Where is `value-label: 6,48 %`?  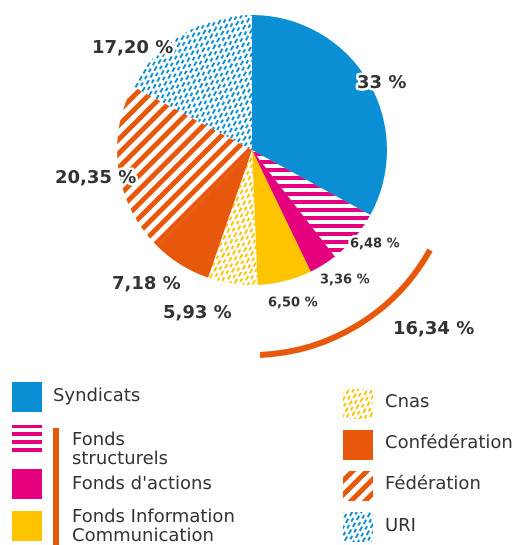
value-label: 6,48 % is located at coordinates (375, 244).